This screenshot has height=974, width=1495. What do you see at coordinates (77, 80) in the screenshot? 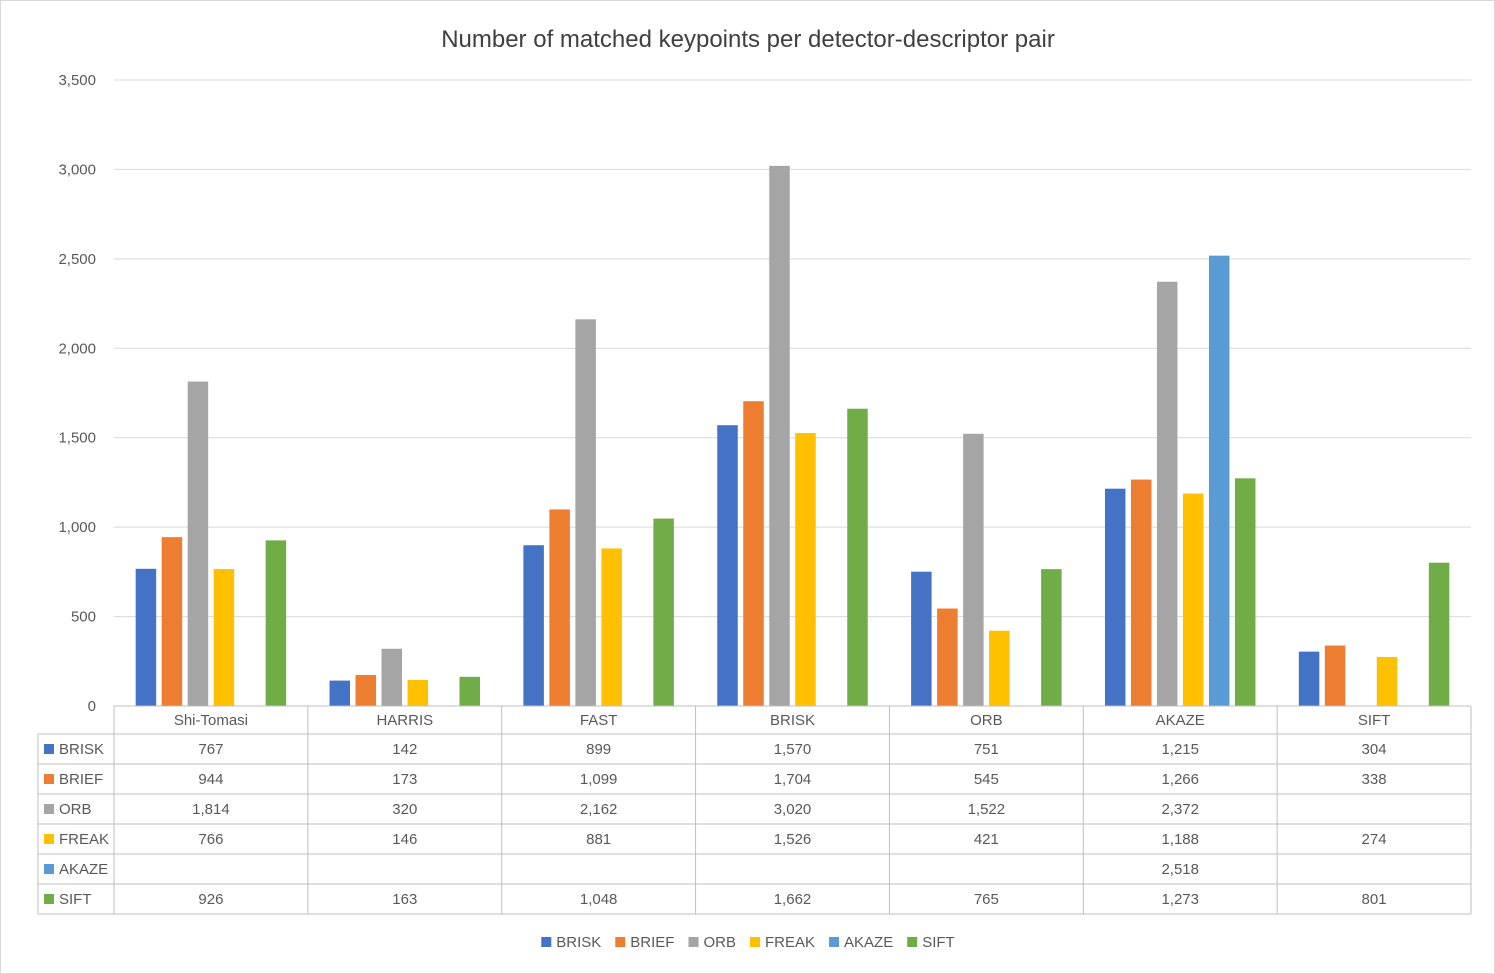
I see `y-tick-label: 3,500` at bounding box center [77, 80].